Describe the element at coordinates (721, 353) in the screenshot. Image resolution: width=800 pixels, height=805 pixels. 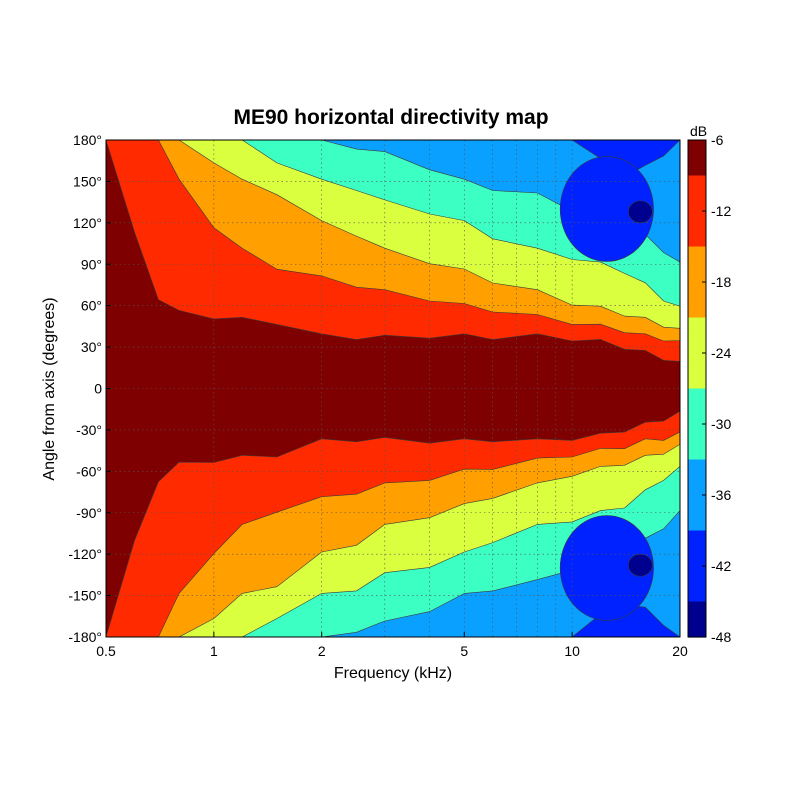
I see `colorbar-tick-label: -24` at that location.